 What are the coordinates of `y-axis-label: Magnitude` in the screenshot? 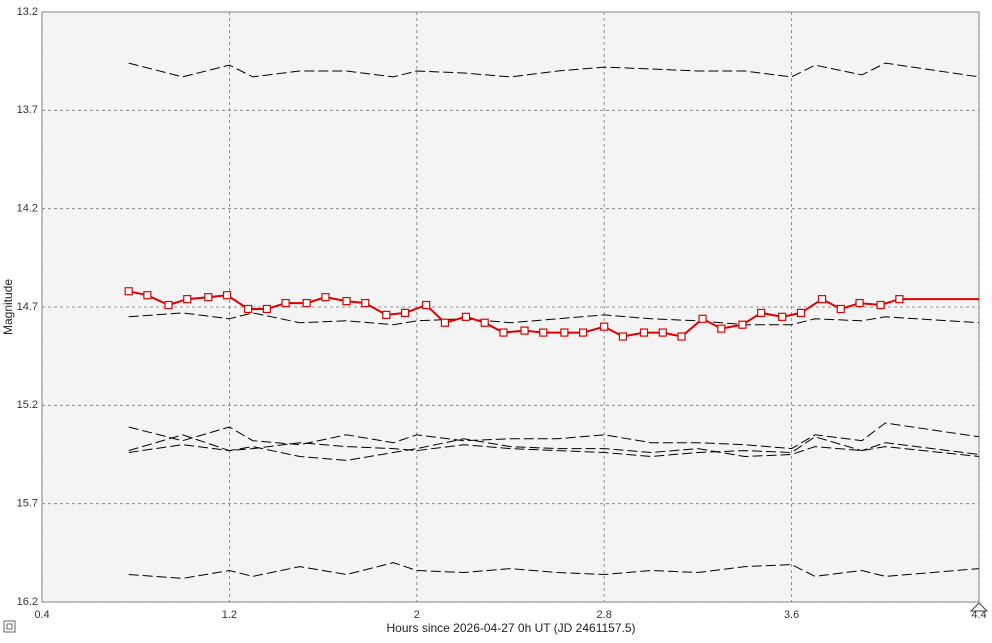 It's located at (8, 307).